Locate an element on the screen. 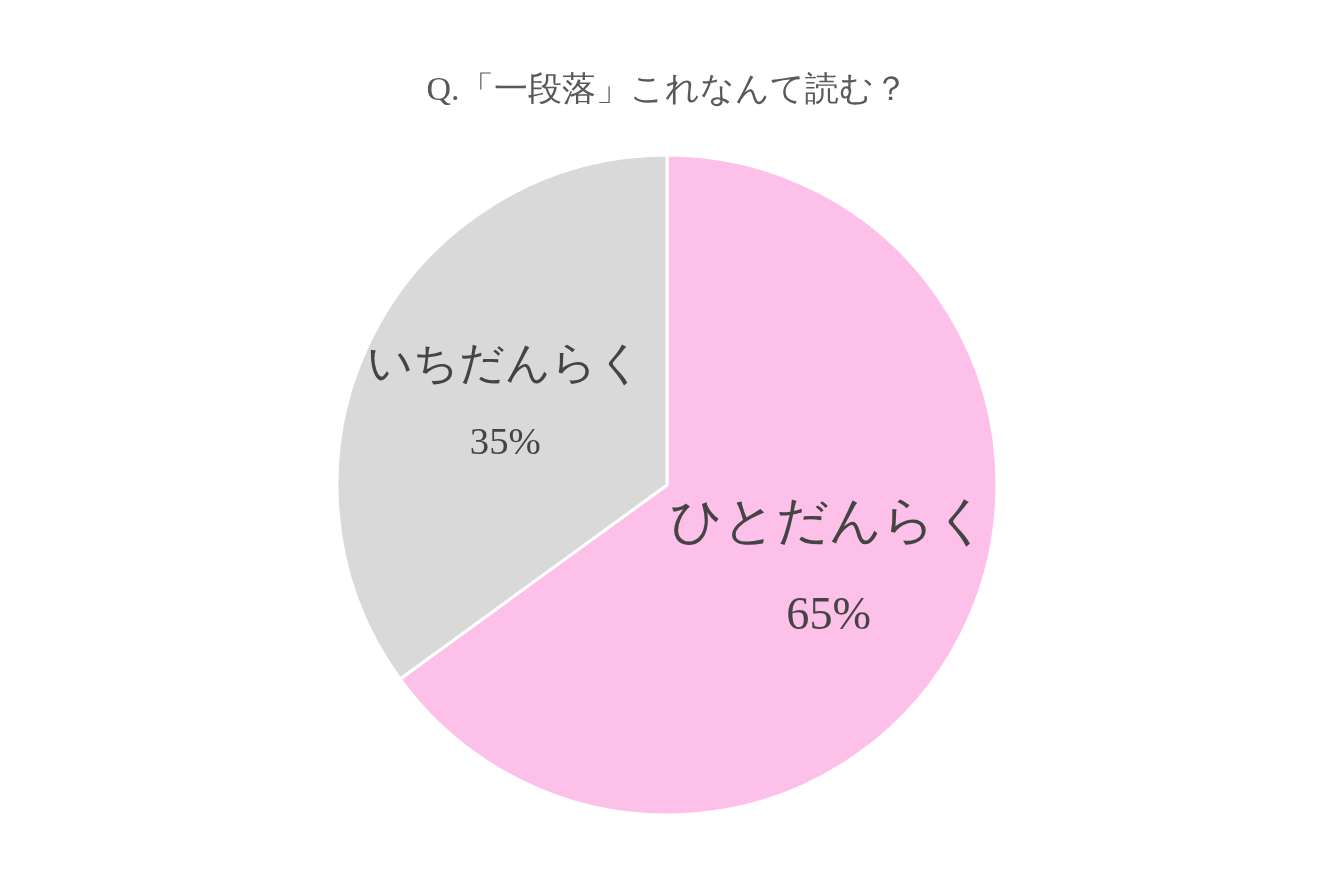 The height and width of the screenshot is (889, 1334). slice-label: いちだんらく is located at coordinates (505, 362).